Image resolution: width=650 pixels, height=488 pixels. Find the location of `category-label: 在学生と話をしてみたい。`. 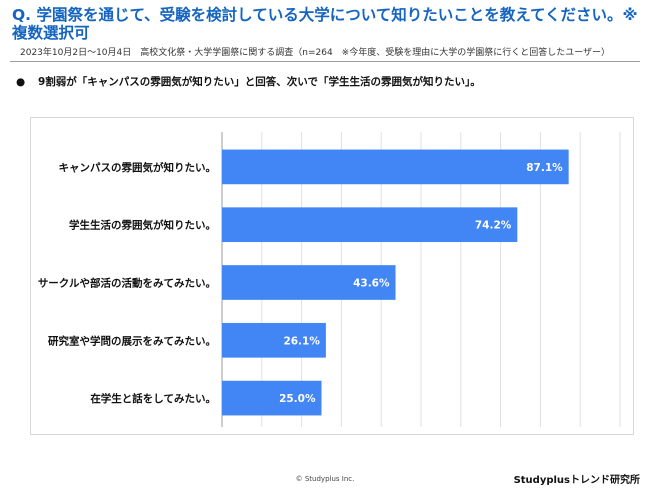

category-label: 在学生と話をしてみたい。 is located at coordinates (153, 398).